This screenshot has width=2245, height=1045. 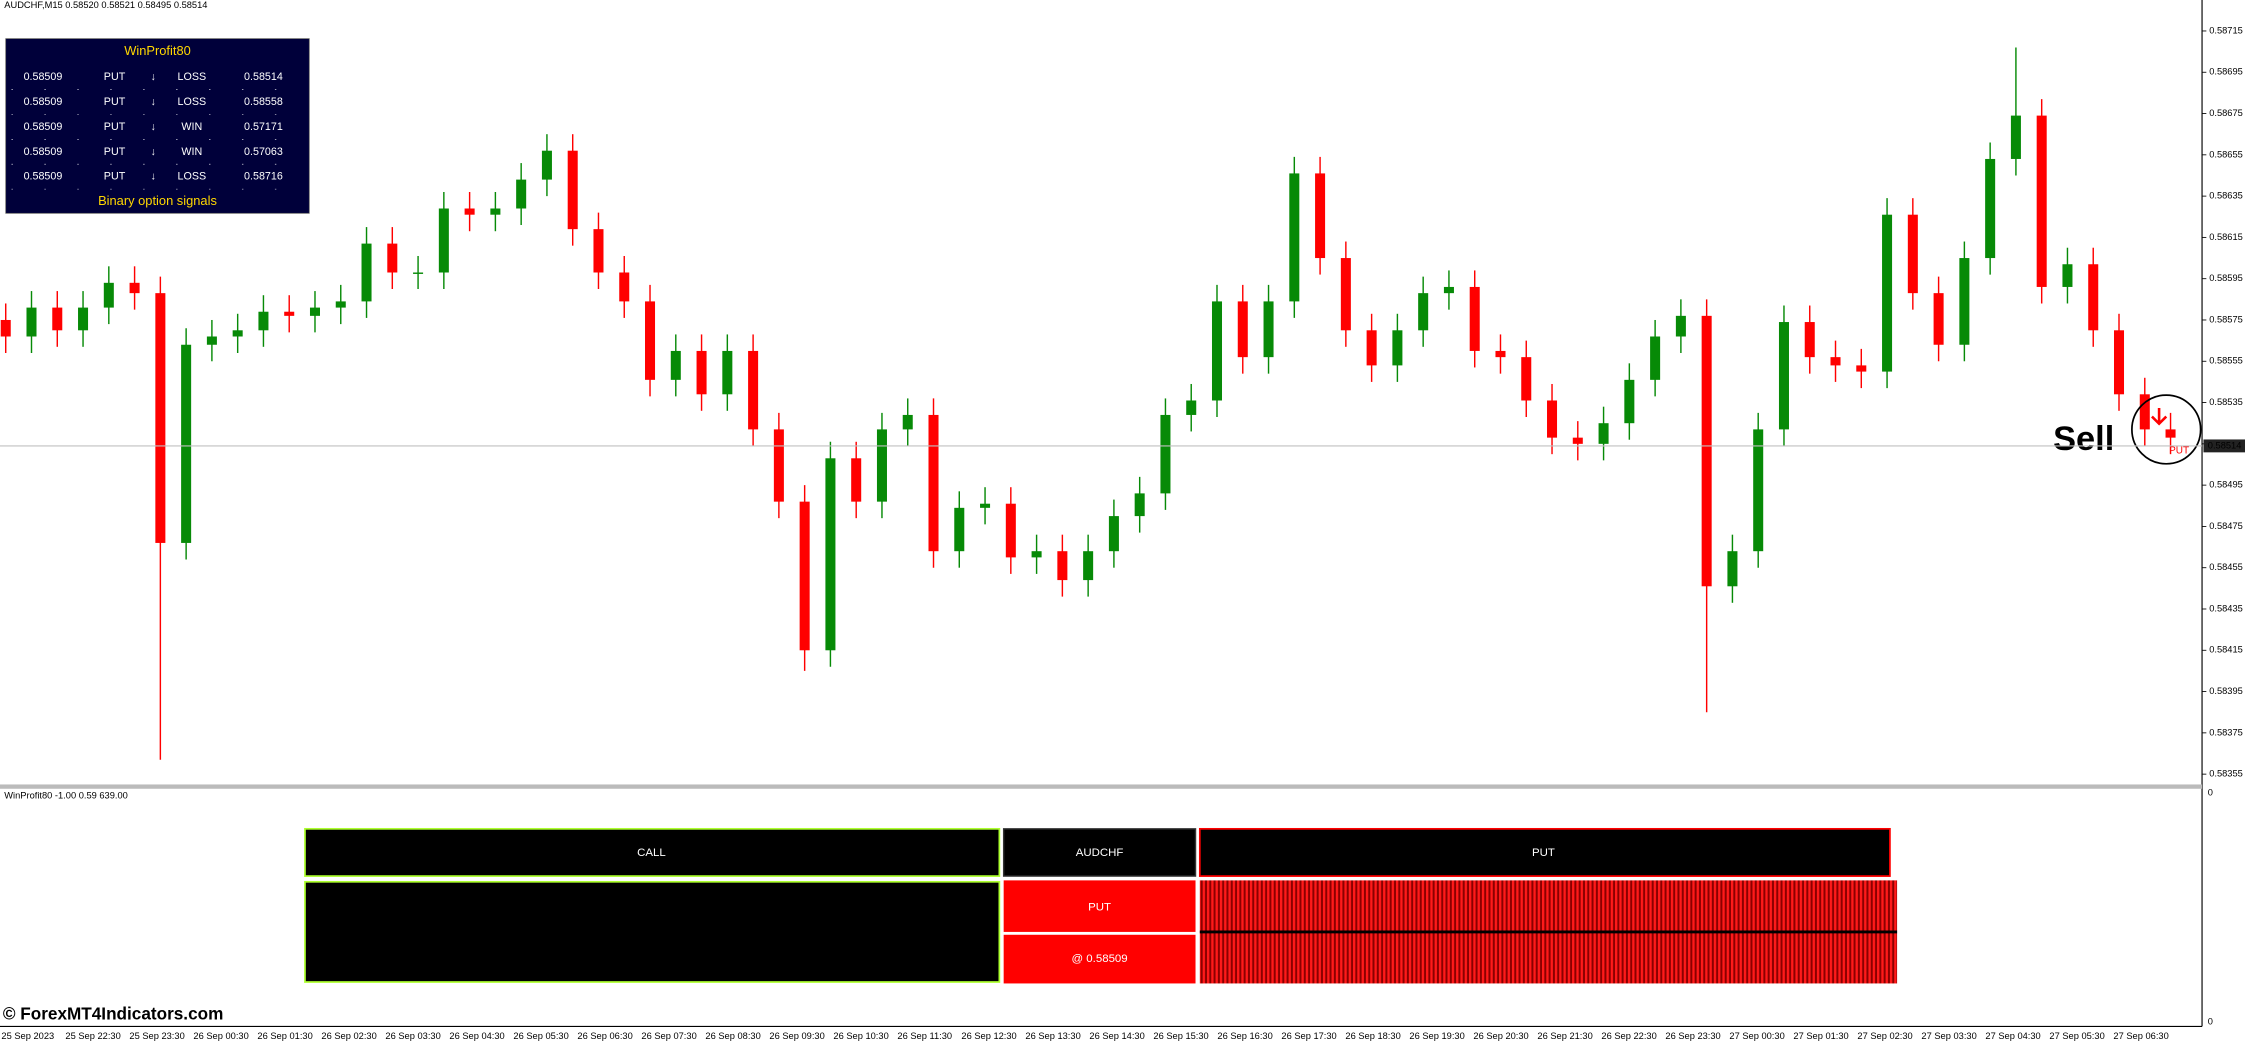 I want to click on panel-cell: 0.58509, so click(x=43, y=127).